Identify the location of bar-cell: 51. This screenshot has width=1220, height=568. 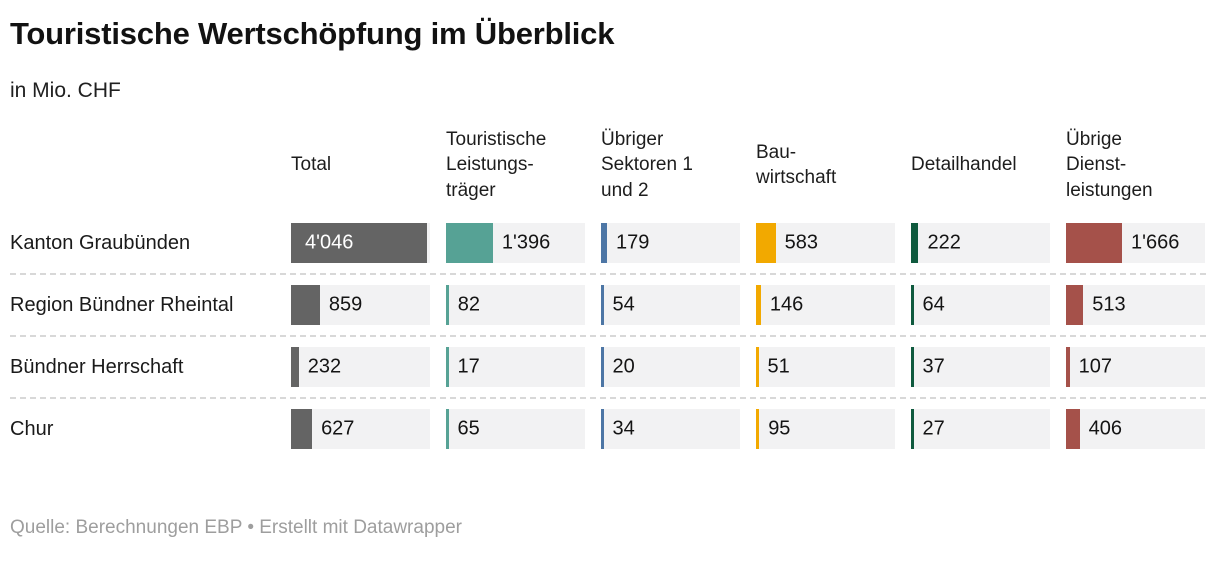
(825, 367).